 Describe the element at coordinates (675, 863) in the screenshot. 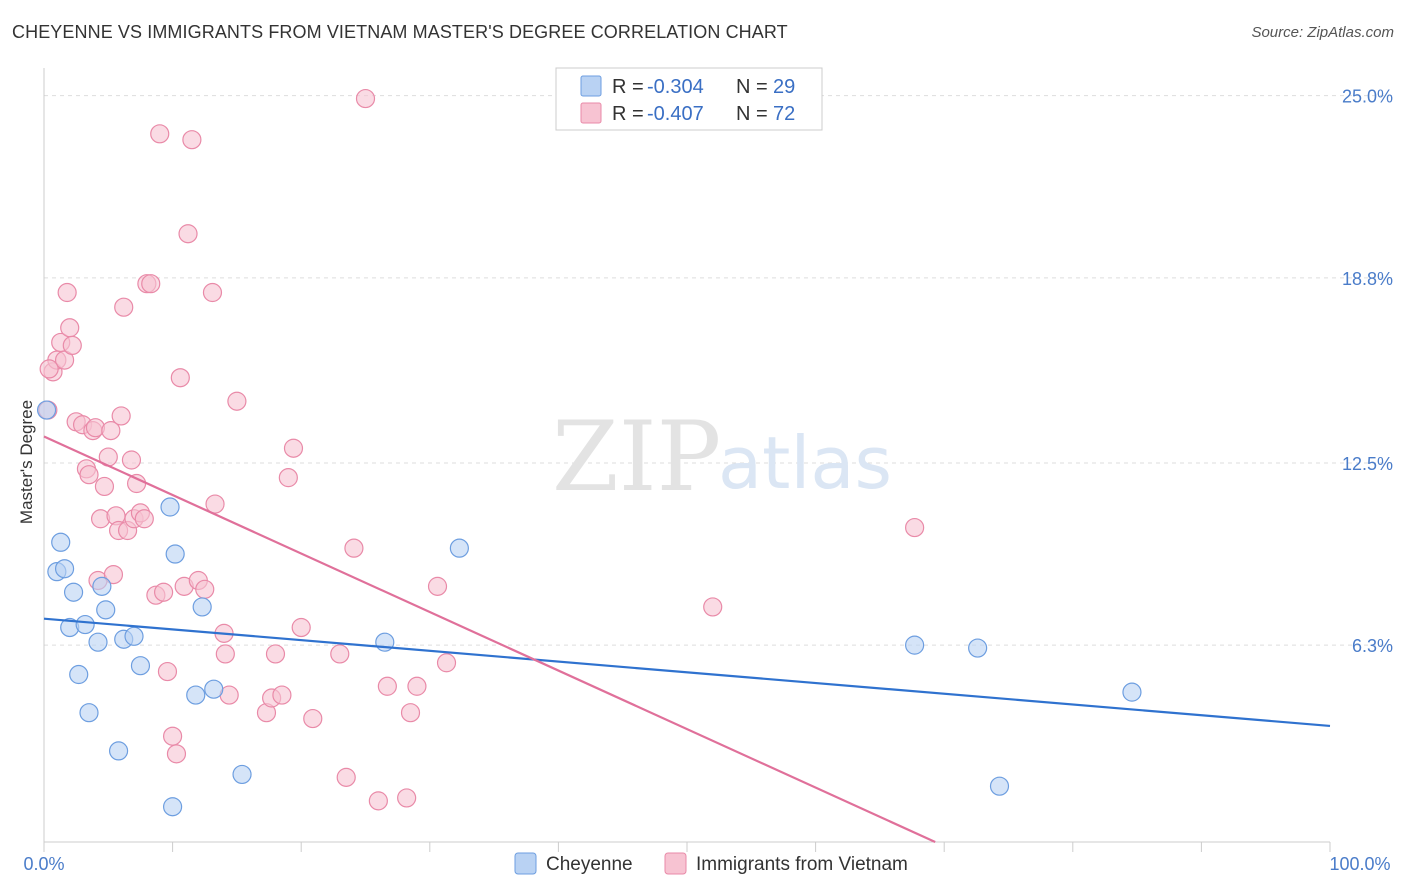

I see `legend-swatch-vietnam` at that location.